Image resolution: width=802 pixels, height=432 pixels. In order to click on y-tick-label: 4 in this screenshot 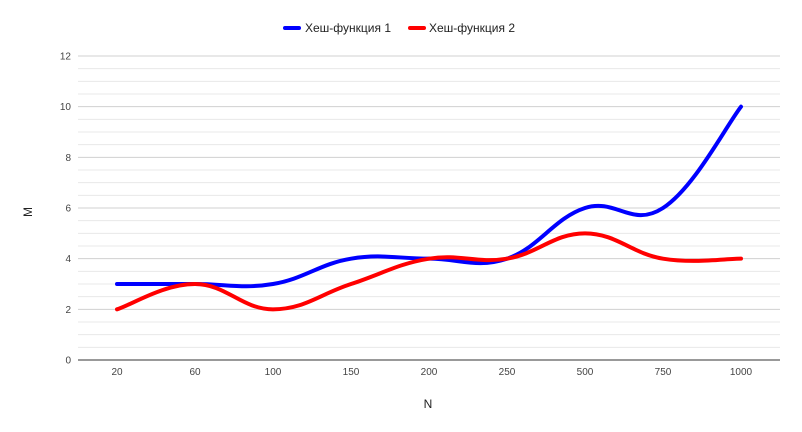, I will do `click(68, 259)`.